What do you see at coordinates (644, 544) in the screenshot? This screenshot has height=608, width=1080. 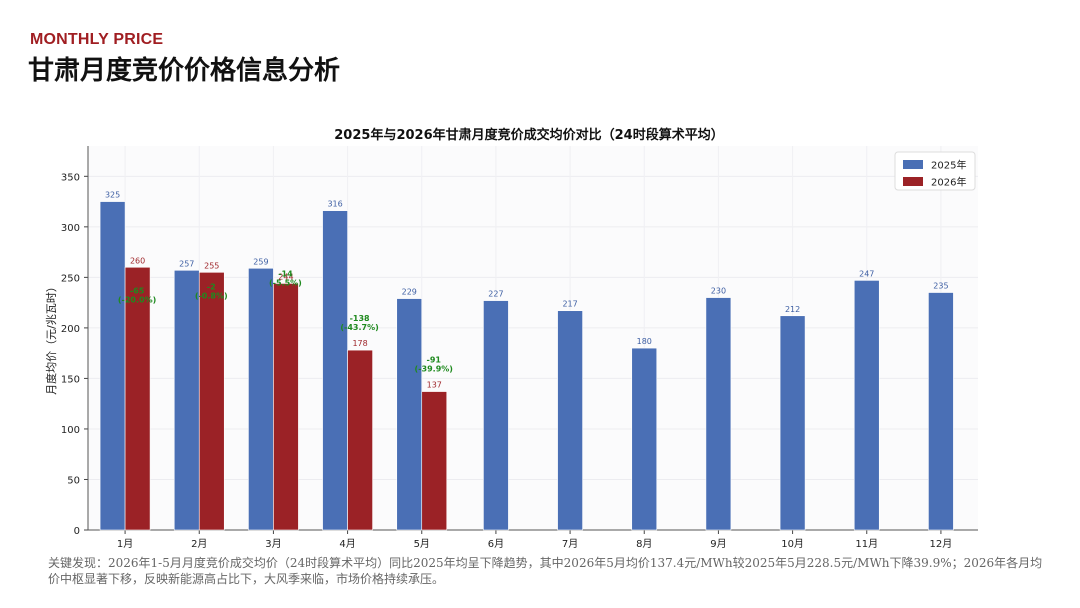 I see `x-tick-label: 8月` at bounding box center [644, 544].